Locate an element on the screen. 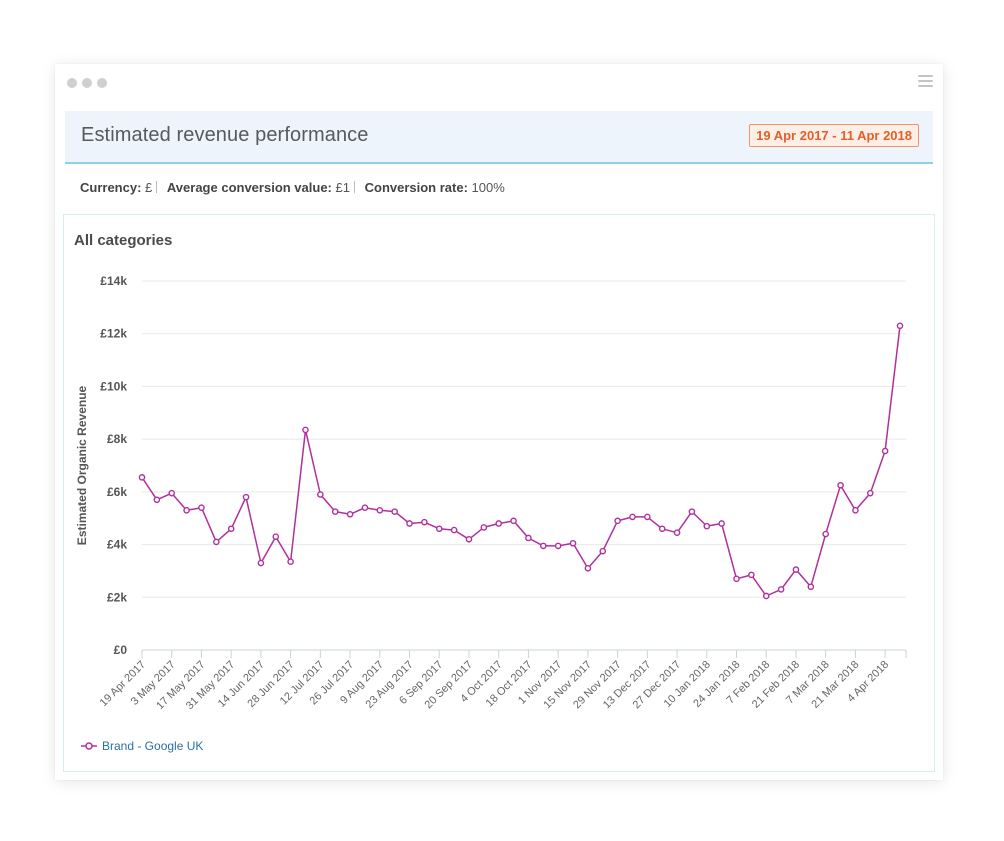 The image size is (1004, 841). conversion-rate-value: 100% is located at coordinates (488, 187).